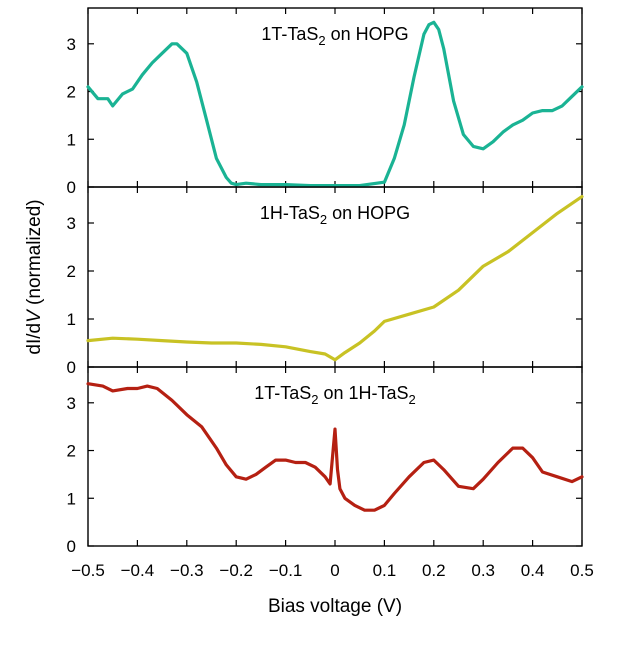 This screenshot has height=645, width=620. What do you see at coordinates (236, 570) in the screenshot?
I see `x-tick-label: −0.2` at bounding box center [236, 570].